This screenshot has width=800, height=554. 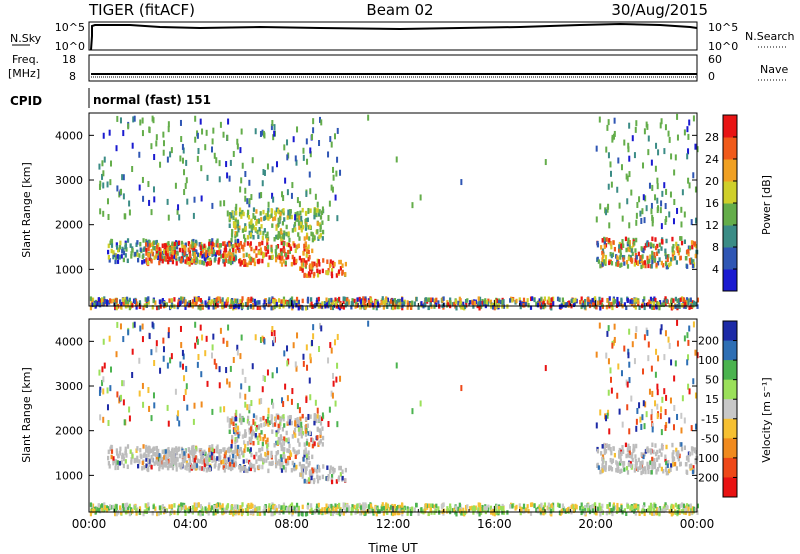 I want to click on date-title: 30/Aug/2015, so click(x=659, y=10).